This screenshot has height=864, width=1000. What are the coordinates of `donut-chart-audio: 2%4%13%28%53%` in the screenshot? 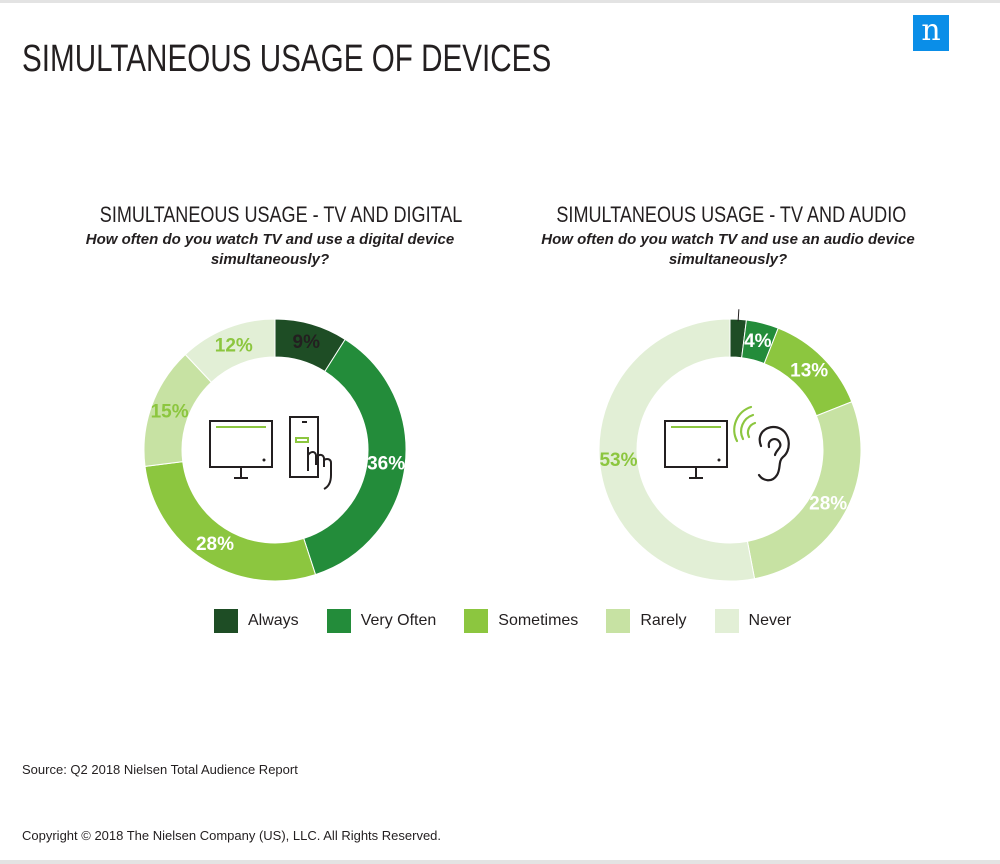 It's located at (730, 445).